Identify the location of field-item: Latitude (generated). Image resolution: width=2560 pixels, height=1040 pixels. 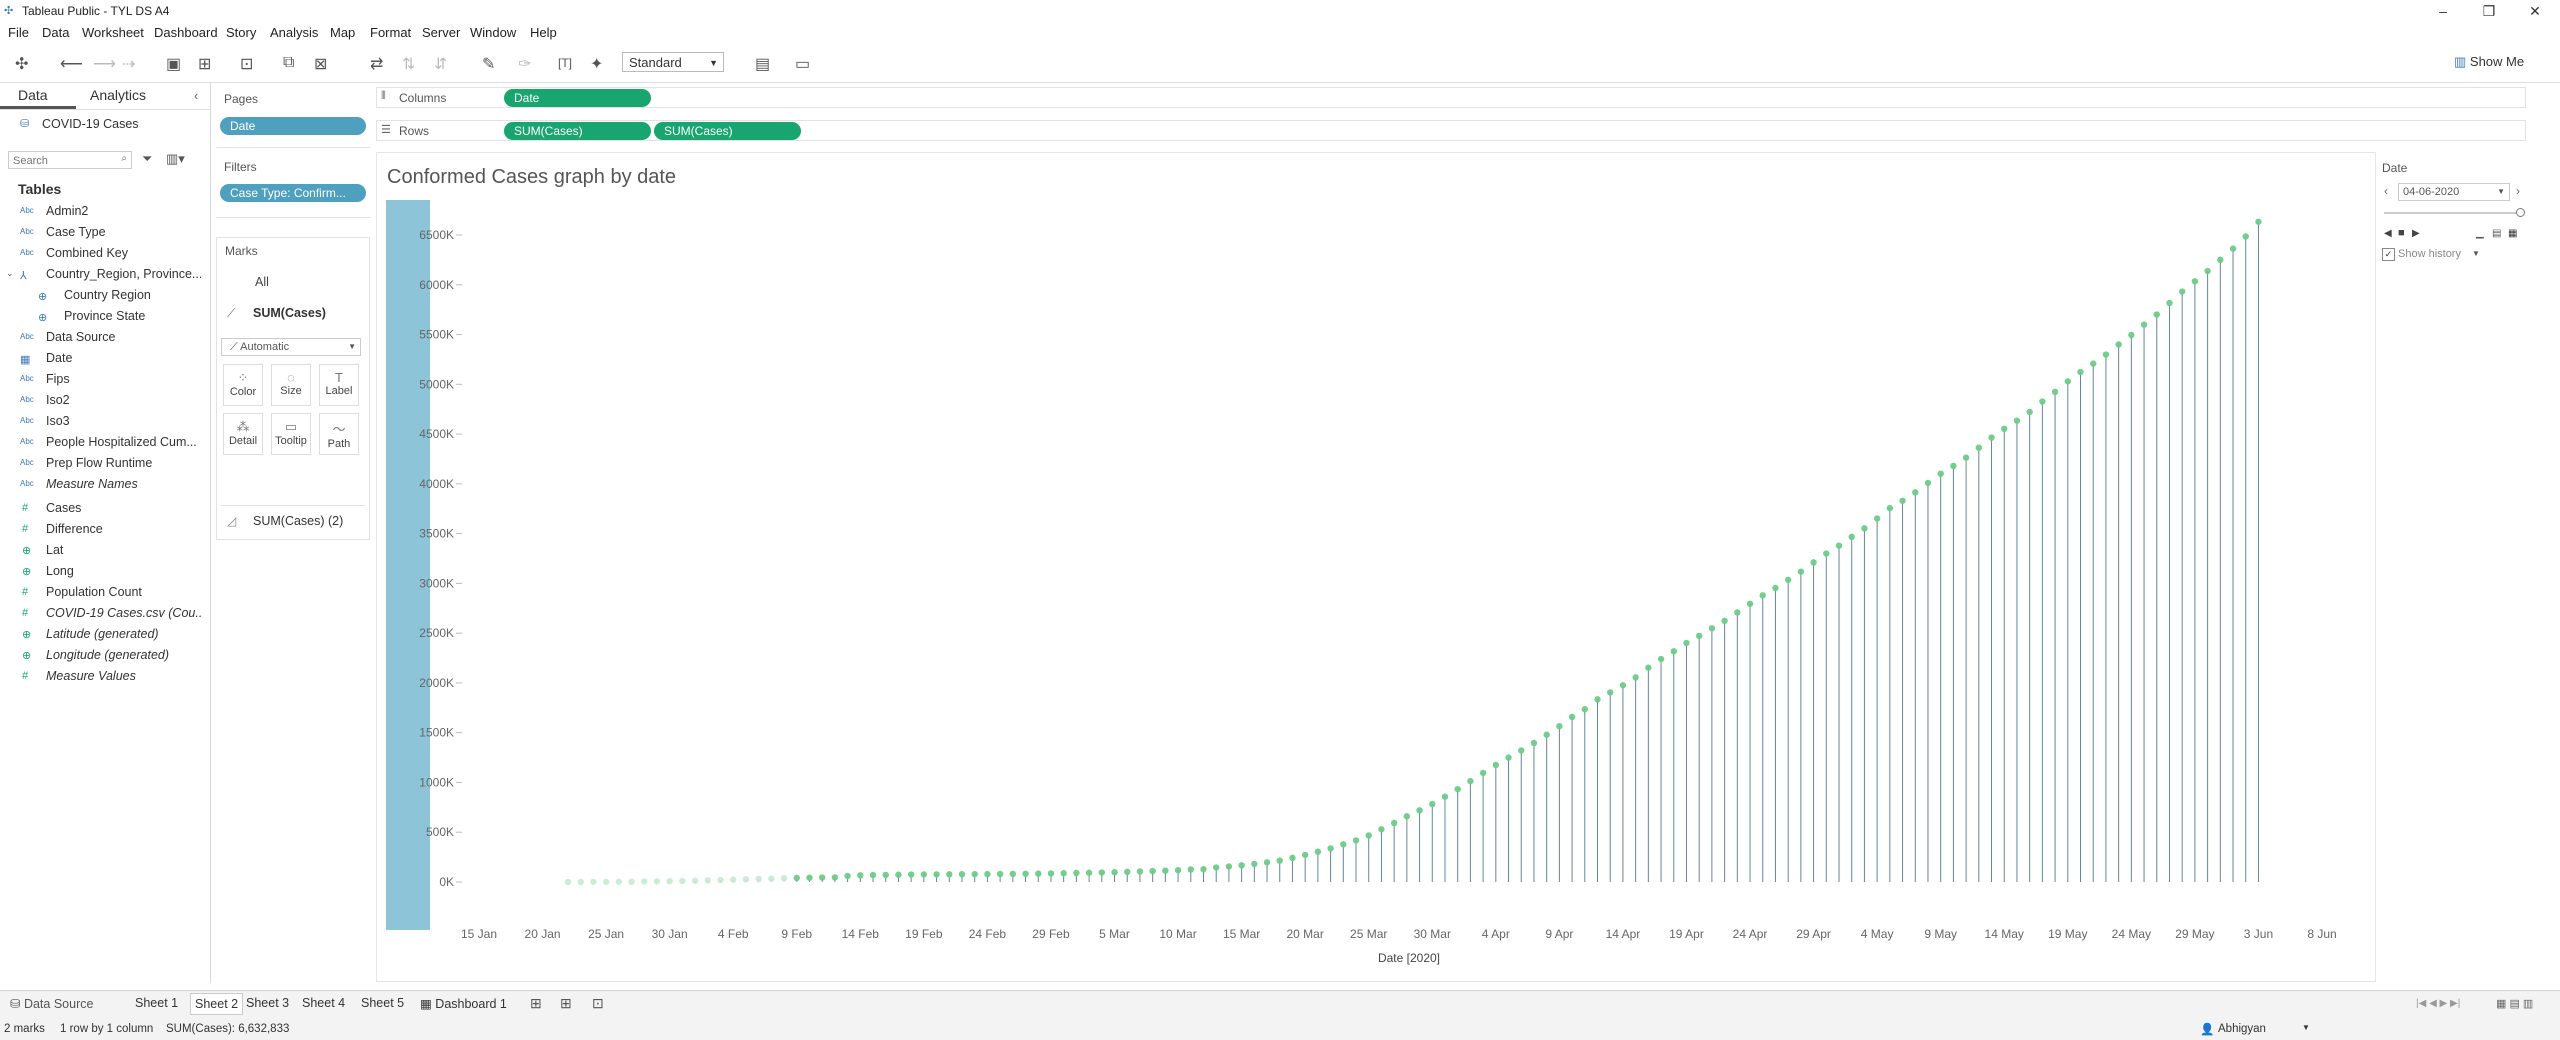
(102, 634).